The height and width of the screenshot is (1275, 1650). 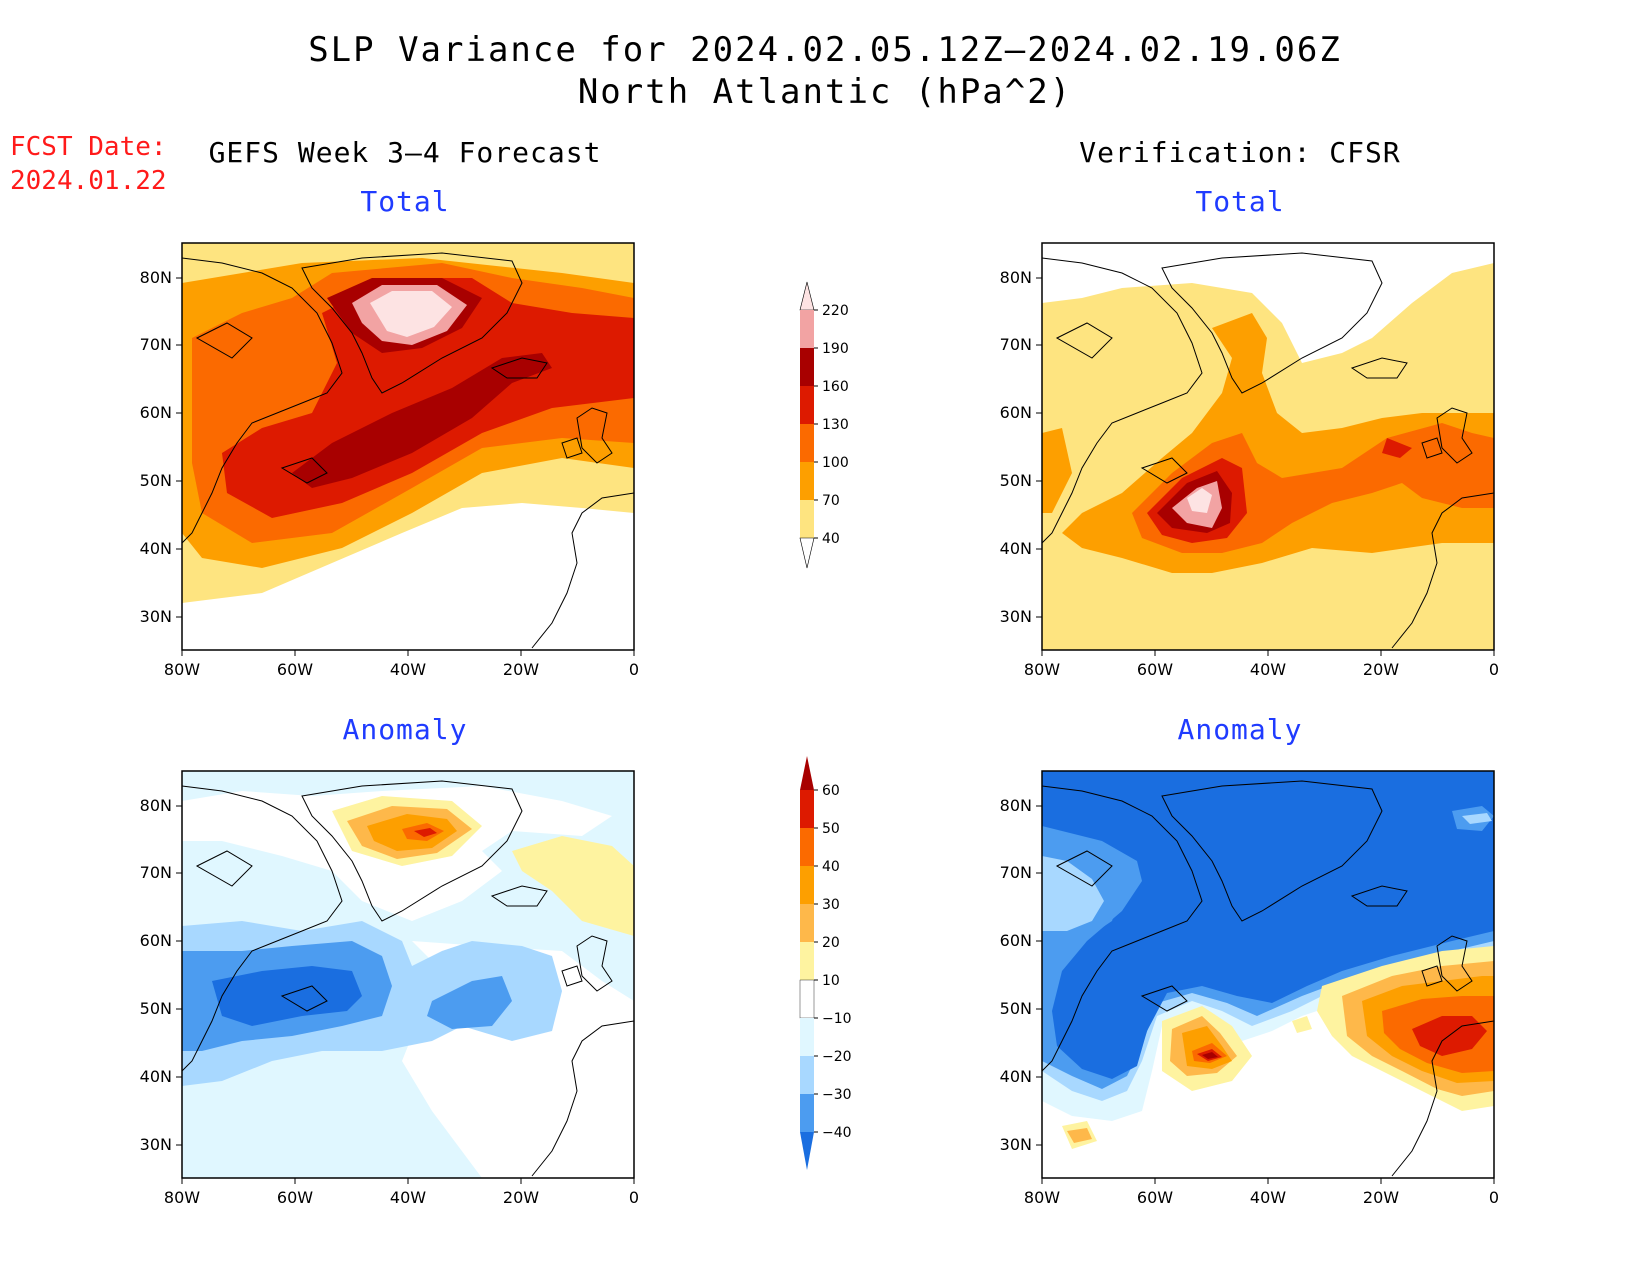 I want to click on colorbar-label: 70, so click(x=831, y=501).